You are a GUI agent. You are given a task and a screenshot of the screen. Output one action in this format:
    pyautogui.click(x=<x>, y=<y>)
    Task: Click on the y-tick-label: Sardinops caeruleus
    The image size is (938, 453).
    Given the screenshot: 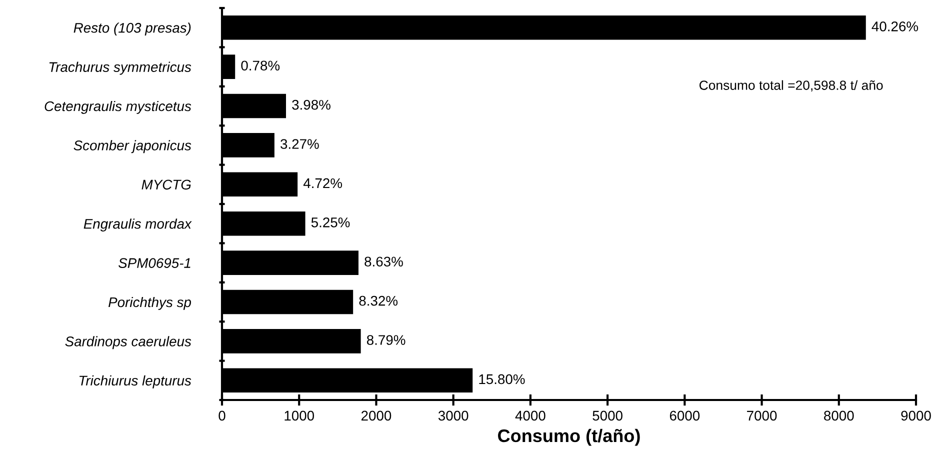 What is the action you would take?
    pyautogui.click(x=128, y=343)
    